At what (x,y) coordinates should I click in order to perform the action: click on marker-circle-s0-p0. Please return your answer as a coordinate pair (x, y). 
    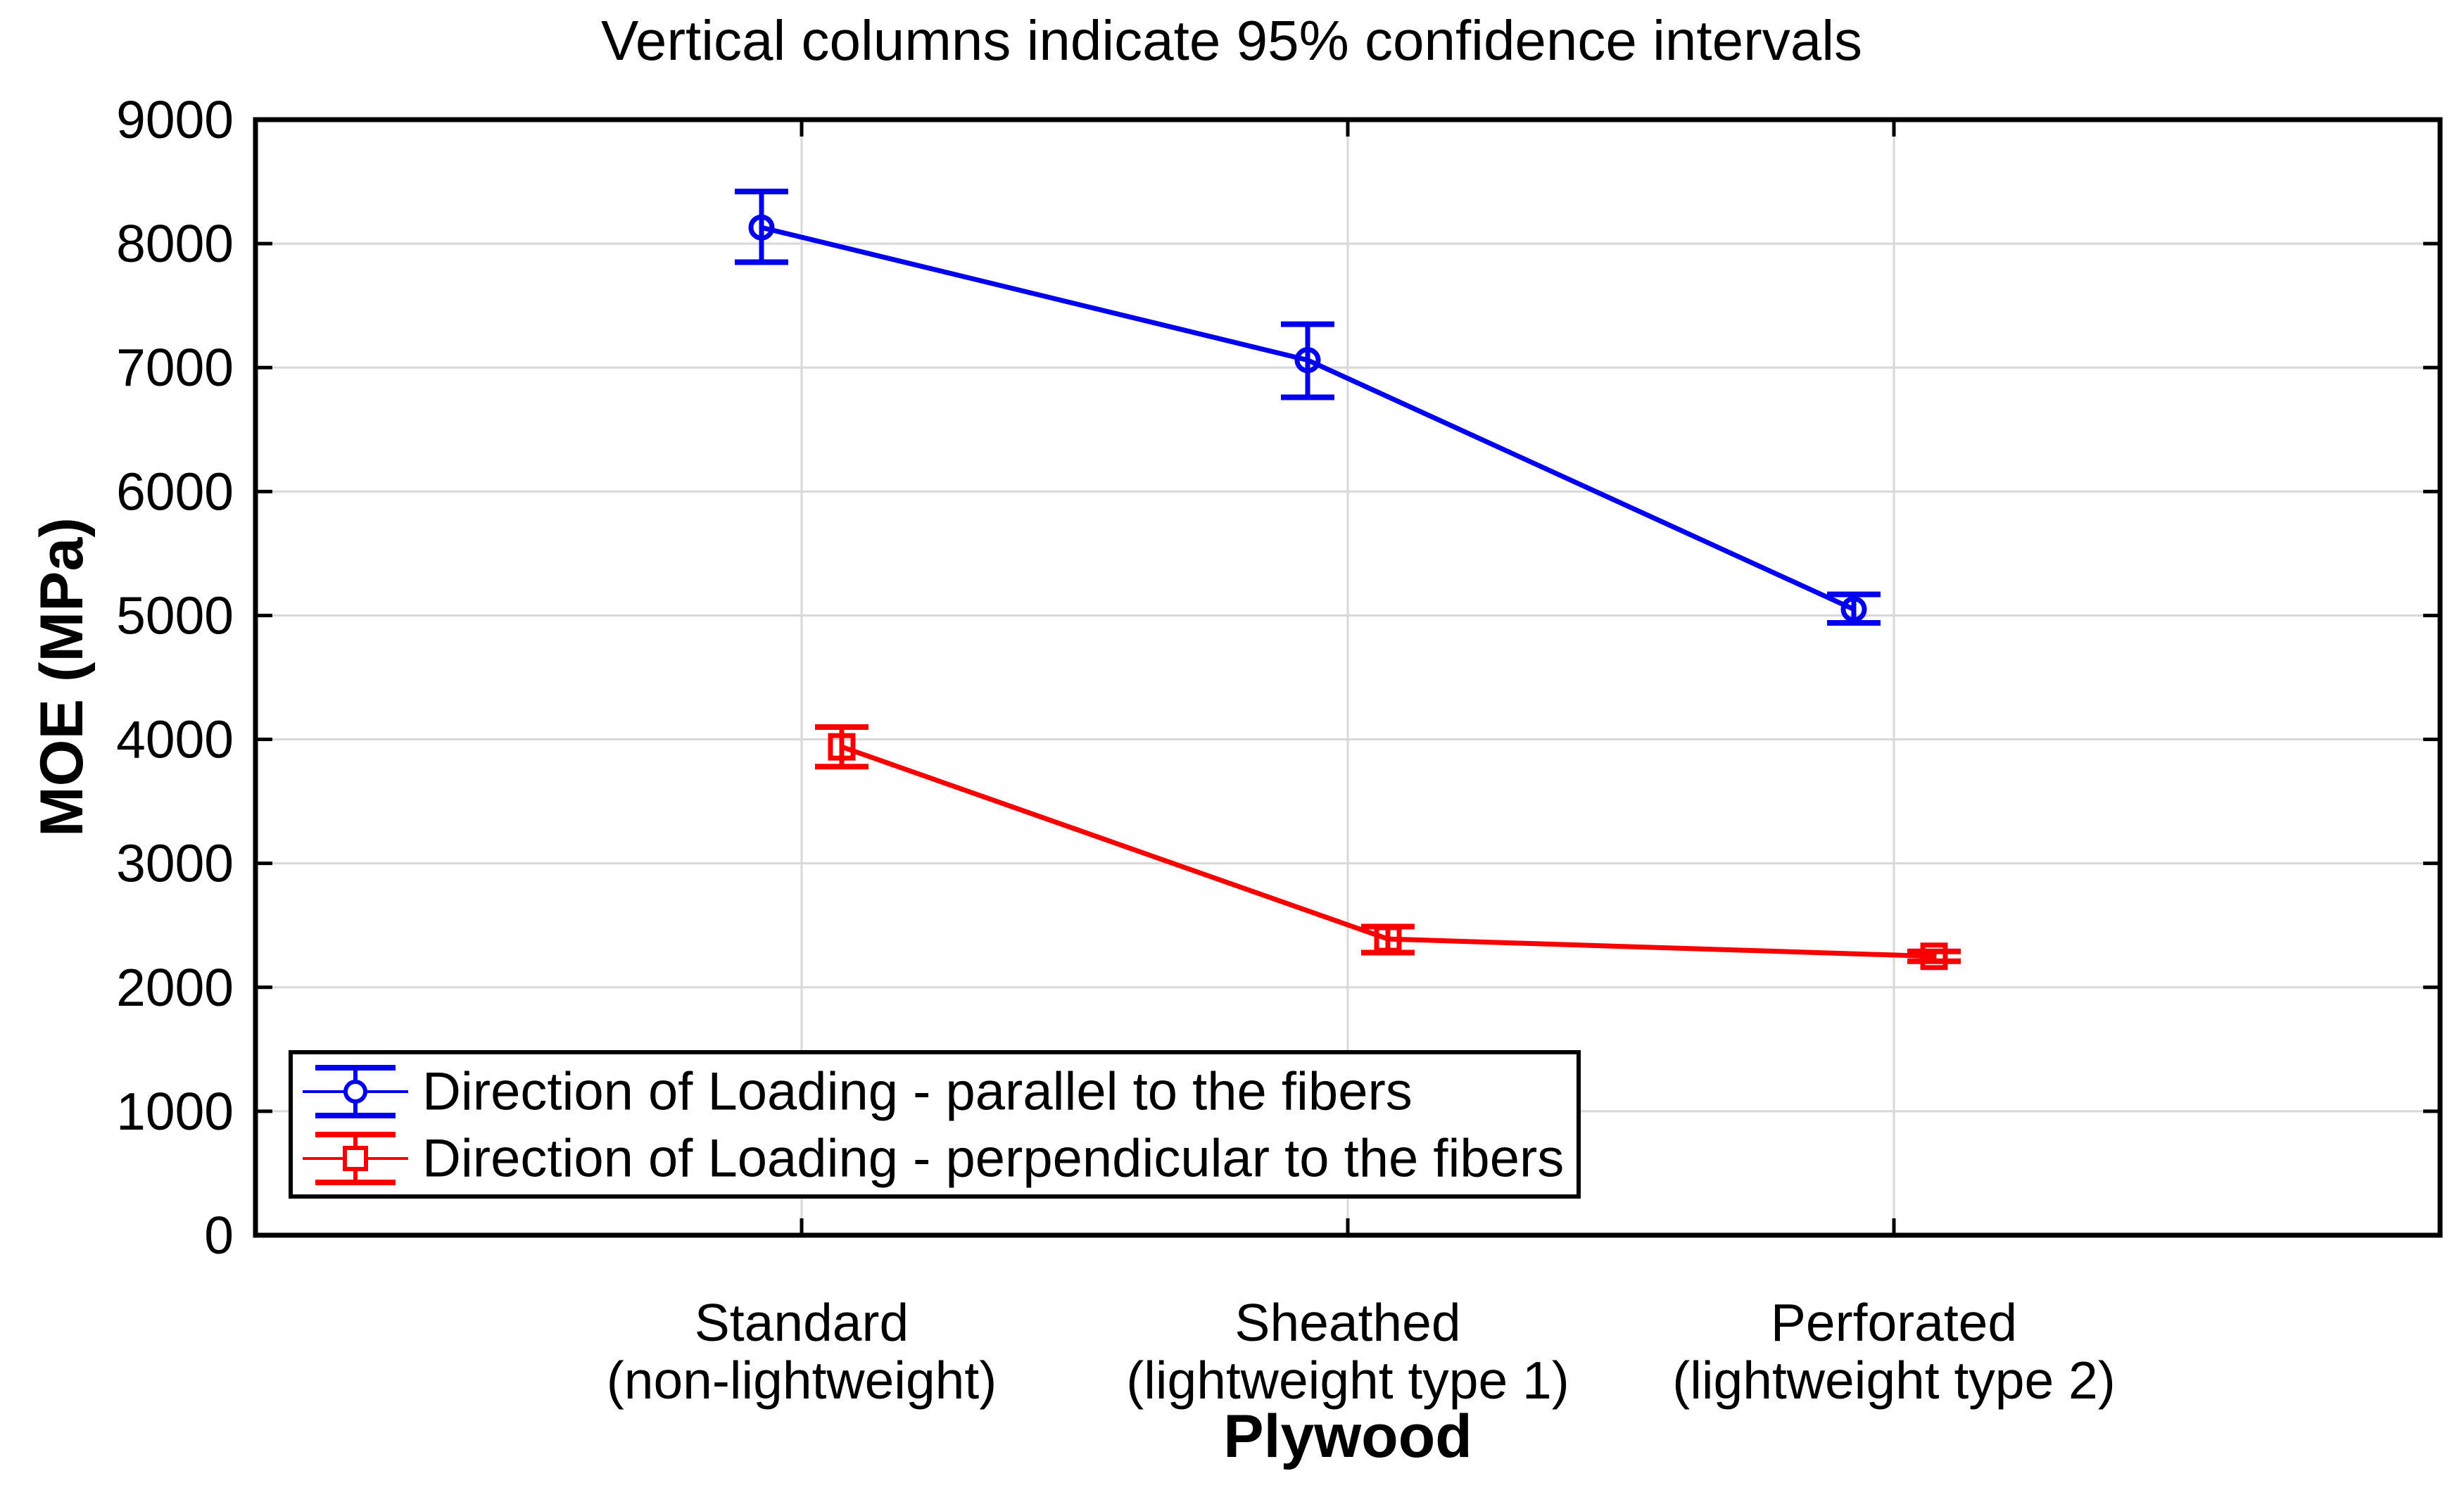
    Looking at the image, I should click on (761, 227).